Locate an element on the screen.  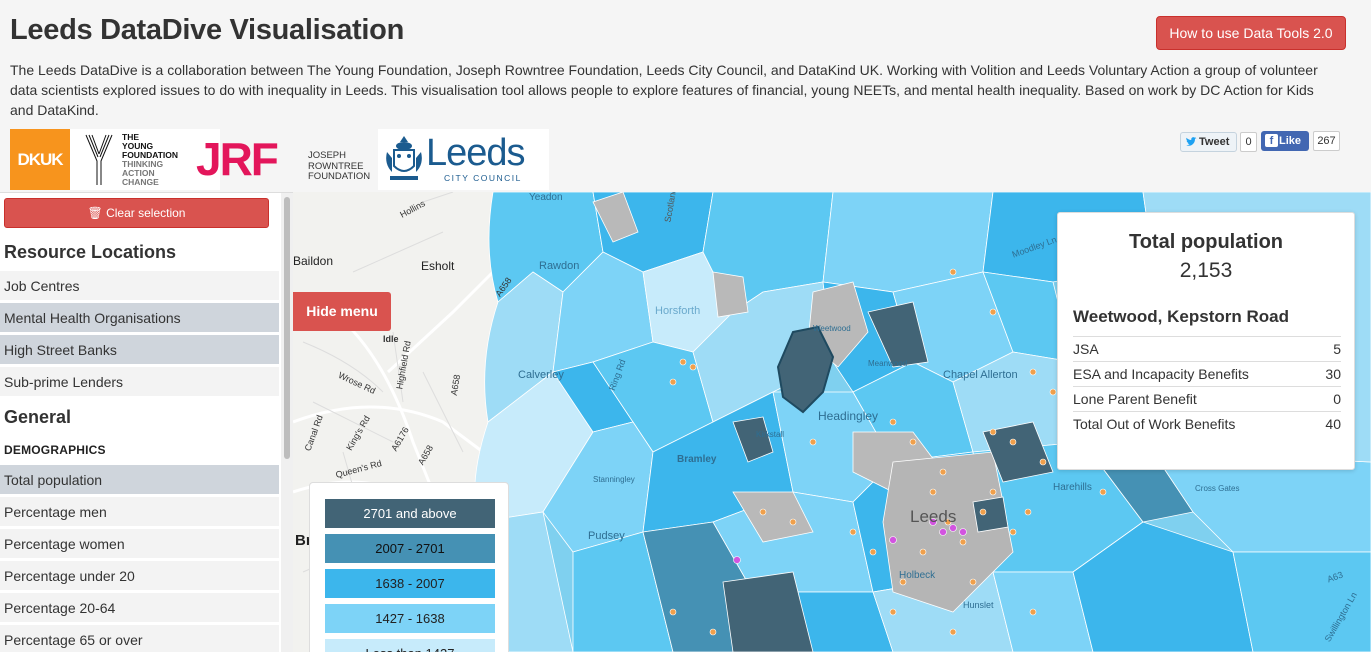
tweet-count: 0 is located at coordinates (1248, 142).